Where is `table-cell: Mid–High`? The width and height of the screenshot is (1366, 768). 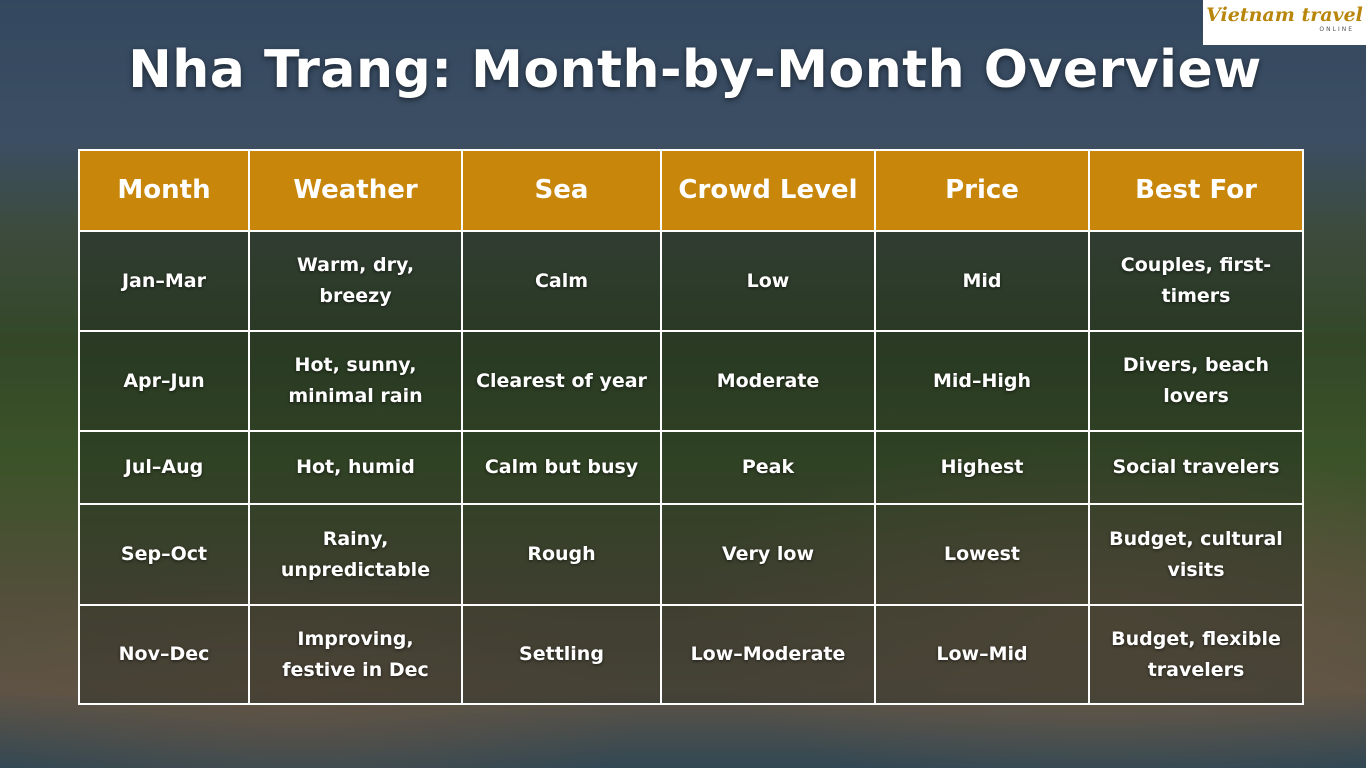
table-cell: Mid–High is located at coordinates (982, 381).